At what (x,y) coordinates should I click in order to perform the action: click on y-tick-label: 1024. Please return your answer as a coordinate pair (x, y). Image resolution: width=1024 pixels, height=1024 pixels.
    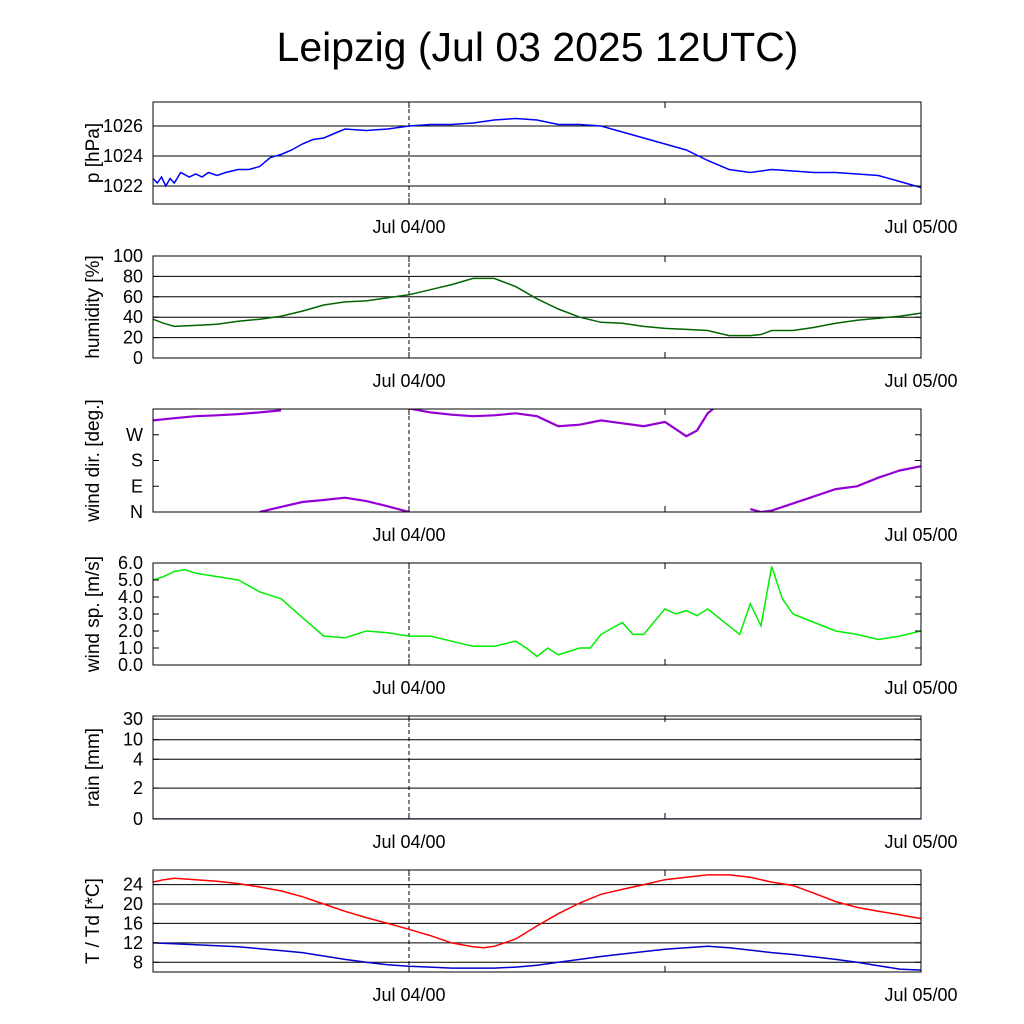
    Looking at the image, I should click on (123, 156).